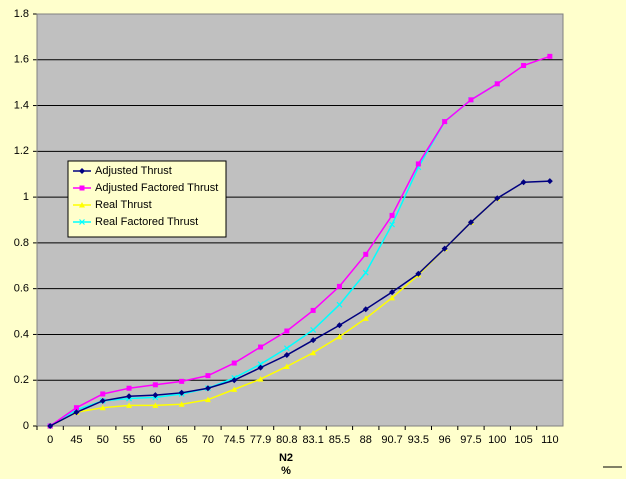  I want to click on legend-box, so click(147, 199).